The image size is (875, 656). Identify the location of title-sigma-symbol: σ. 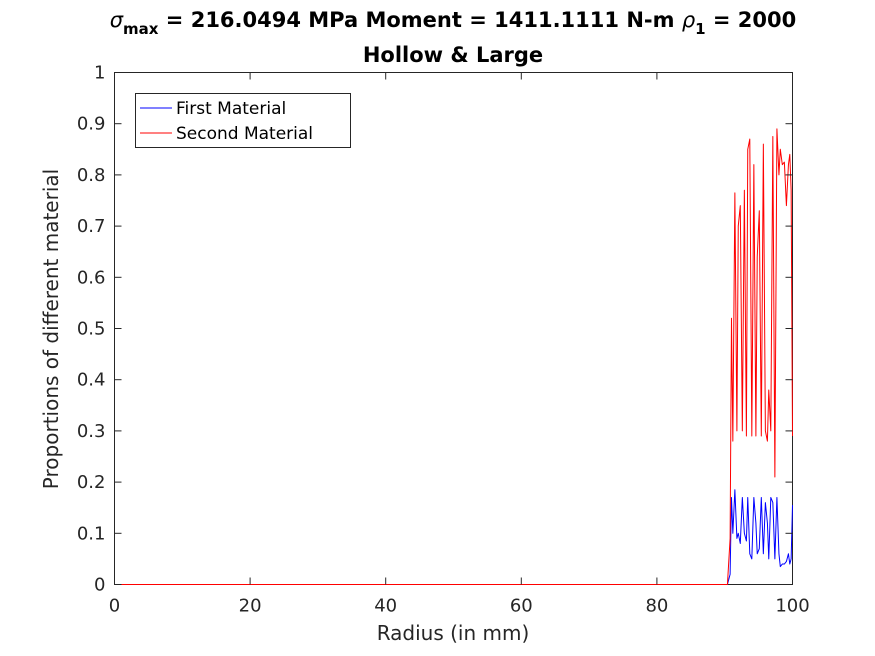
(117, 20).